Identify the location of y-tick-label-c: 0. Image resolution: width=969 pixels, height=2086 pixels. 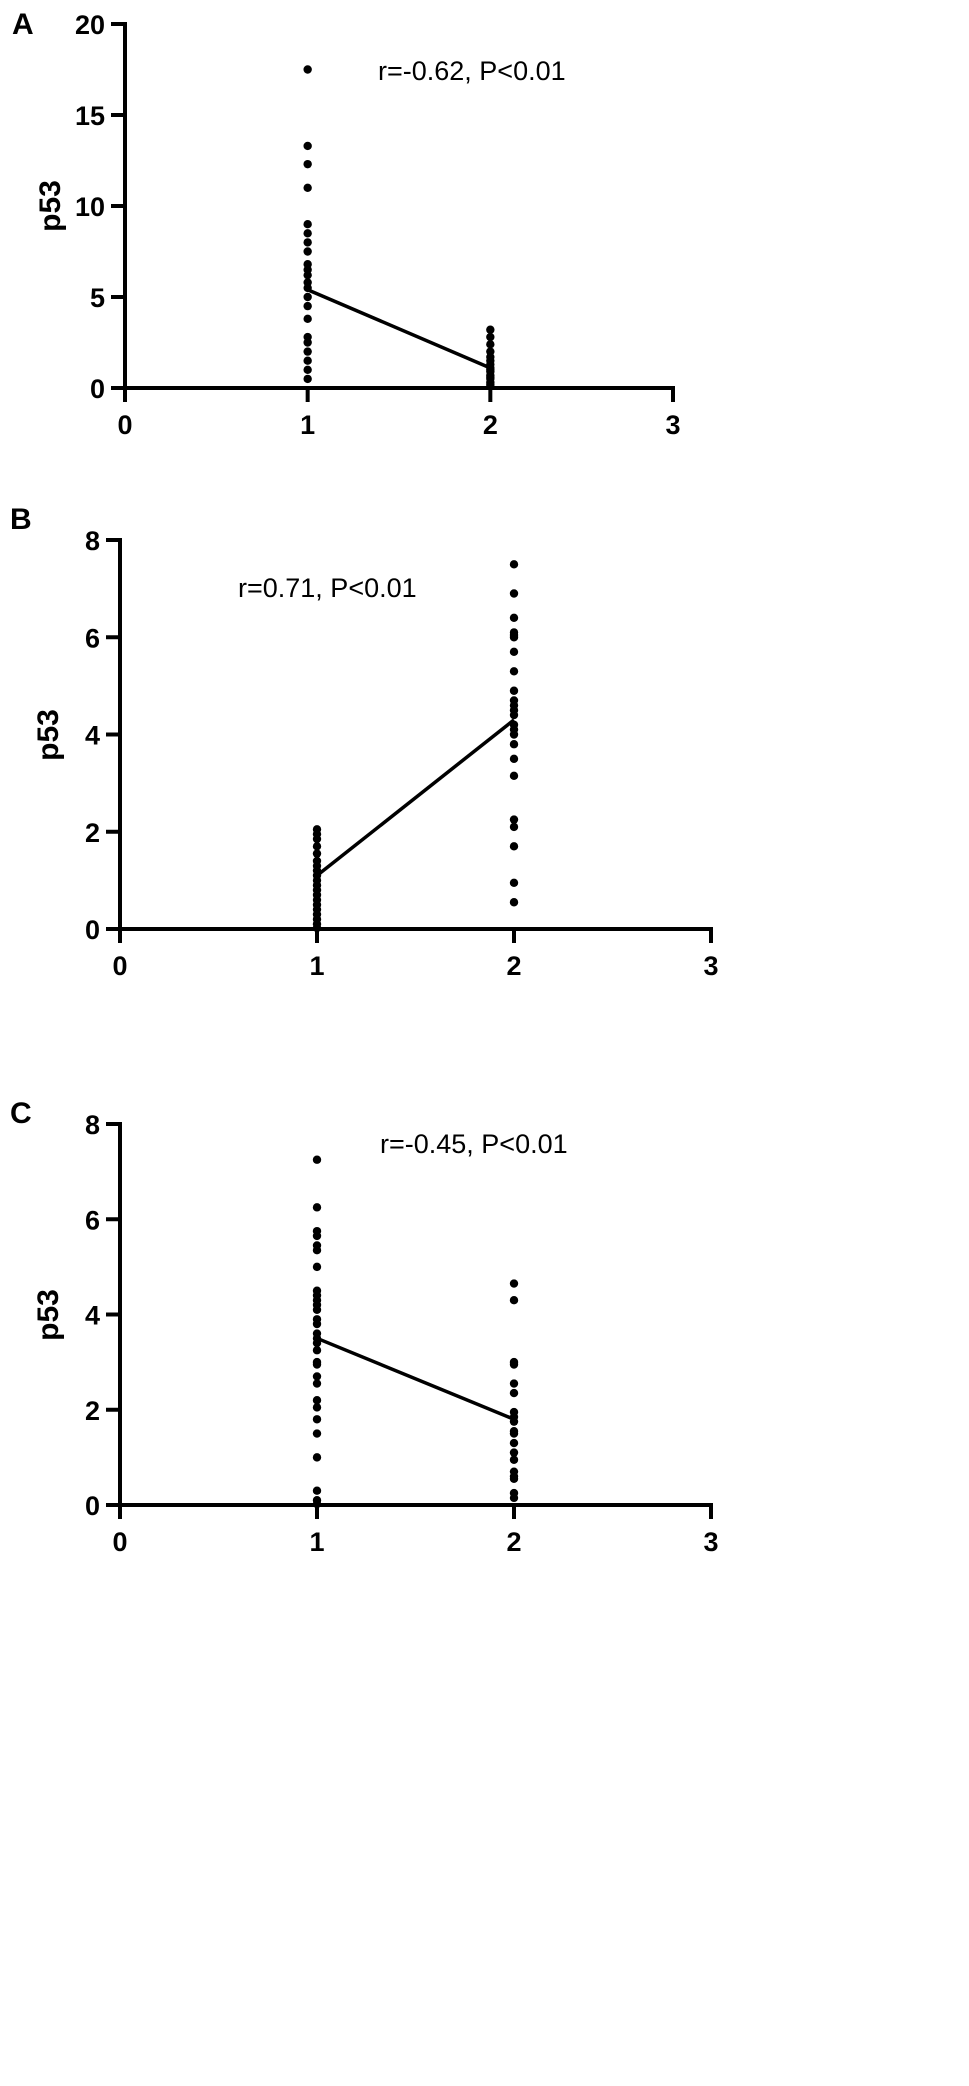
(92, 1506).